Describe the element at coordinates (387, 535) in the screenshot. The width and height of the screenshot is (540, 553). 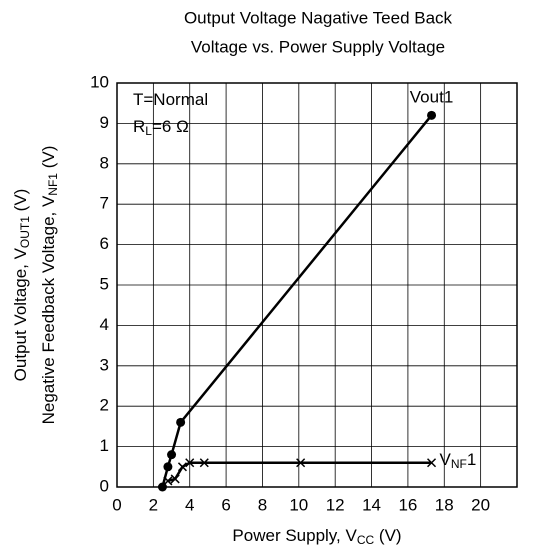
I see `x-axis-label-part: (V)` at that location.